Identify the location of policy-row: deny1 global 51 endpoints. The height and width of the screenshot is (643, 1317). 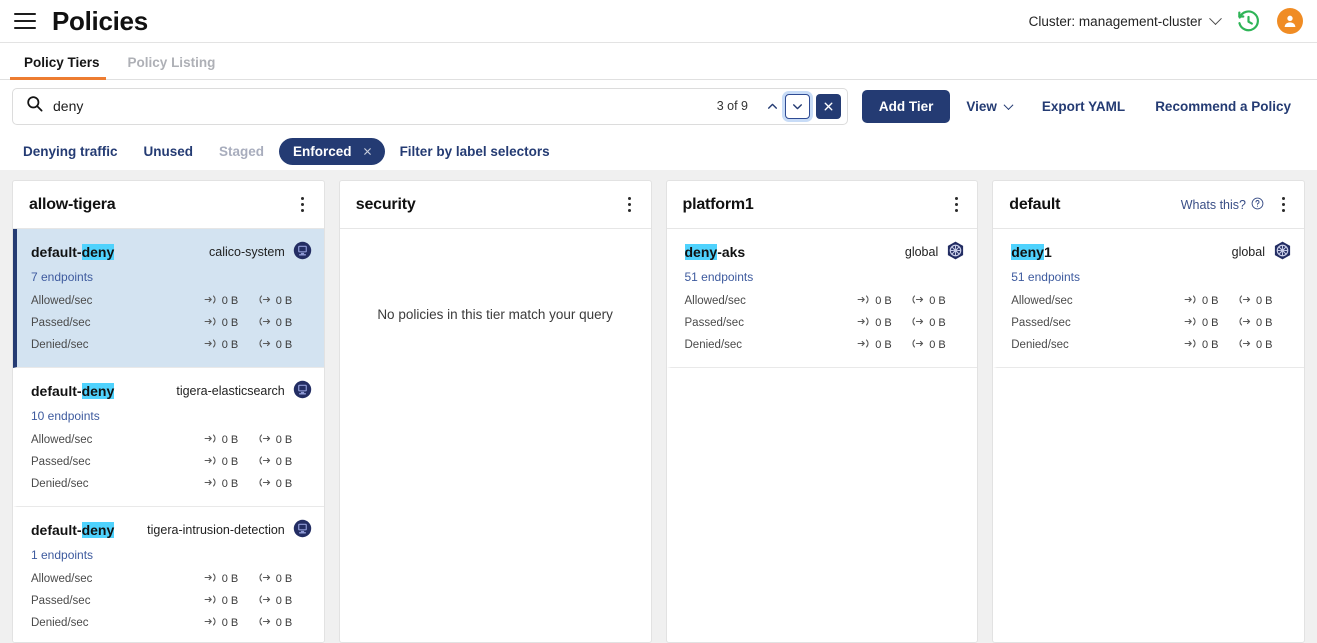
(1148, 298).